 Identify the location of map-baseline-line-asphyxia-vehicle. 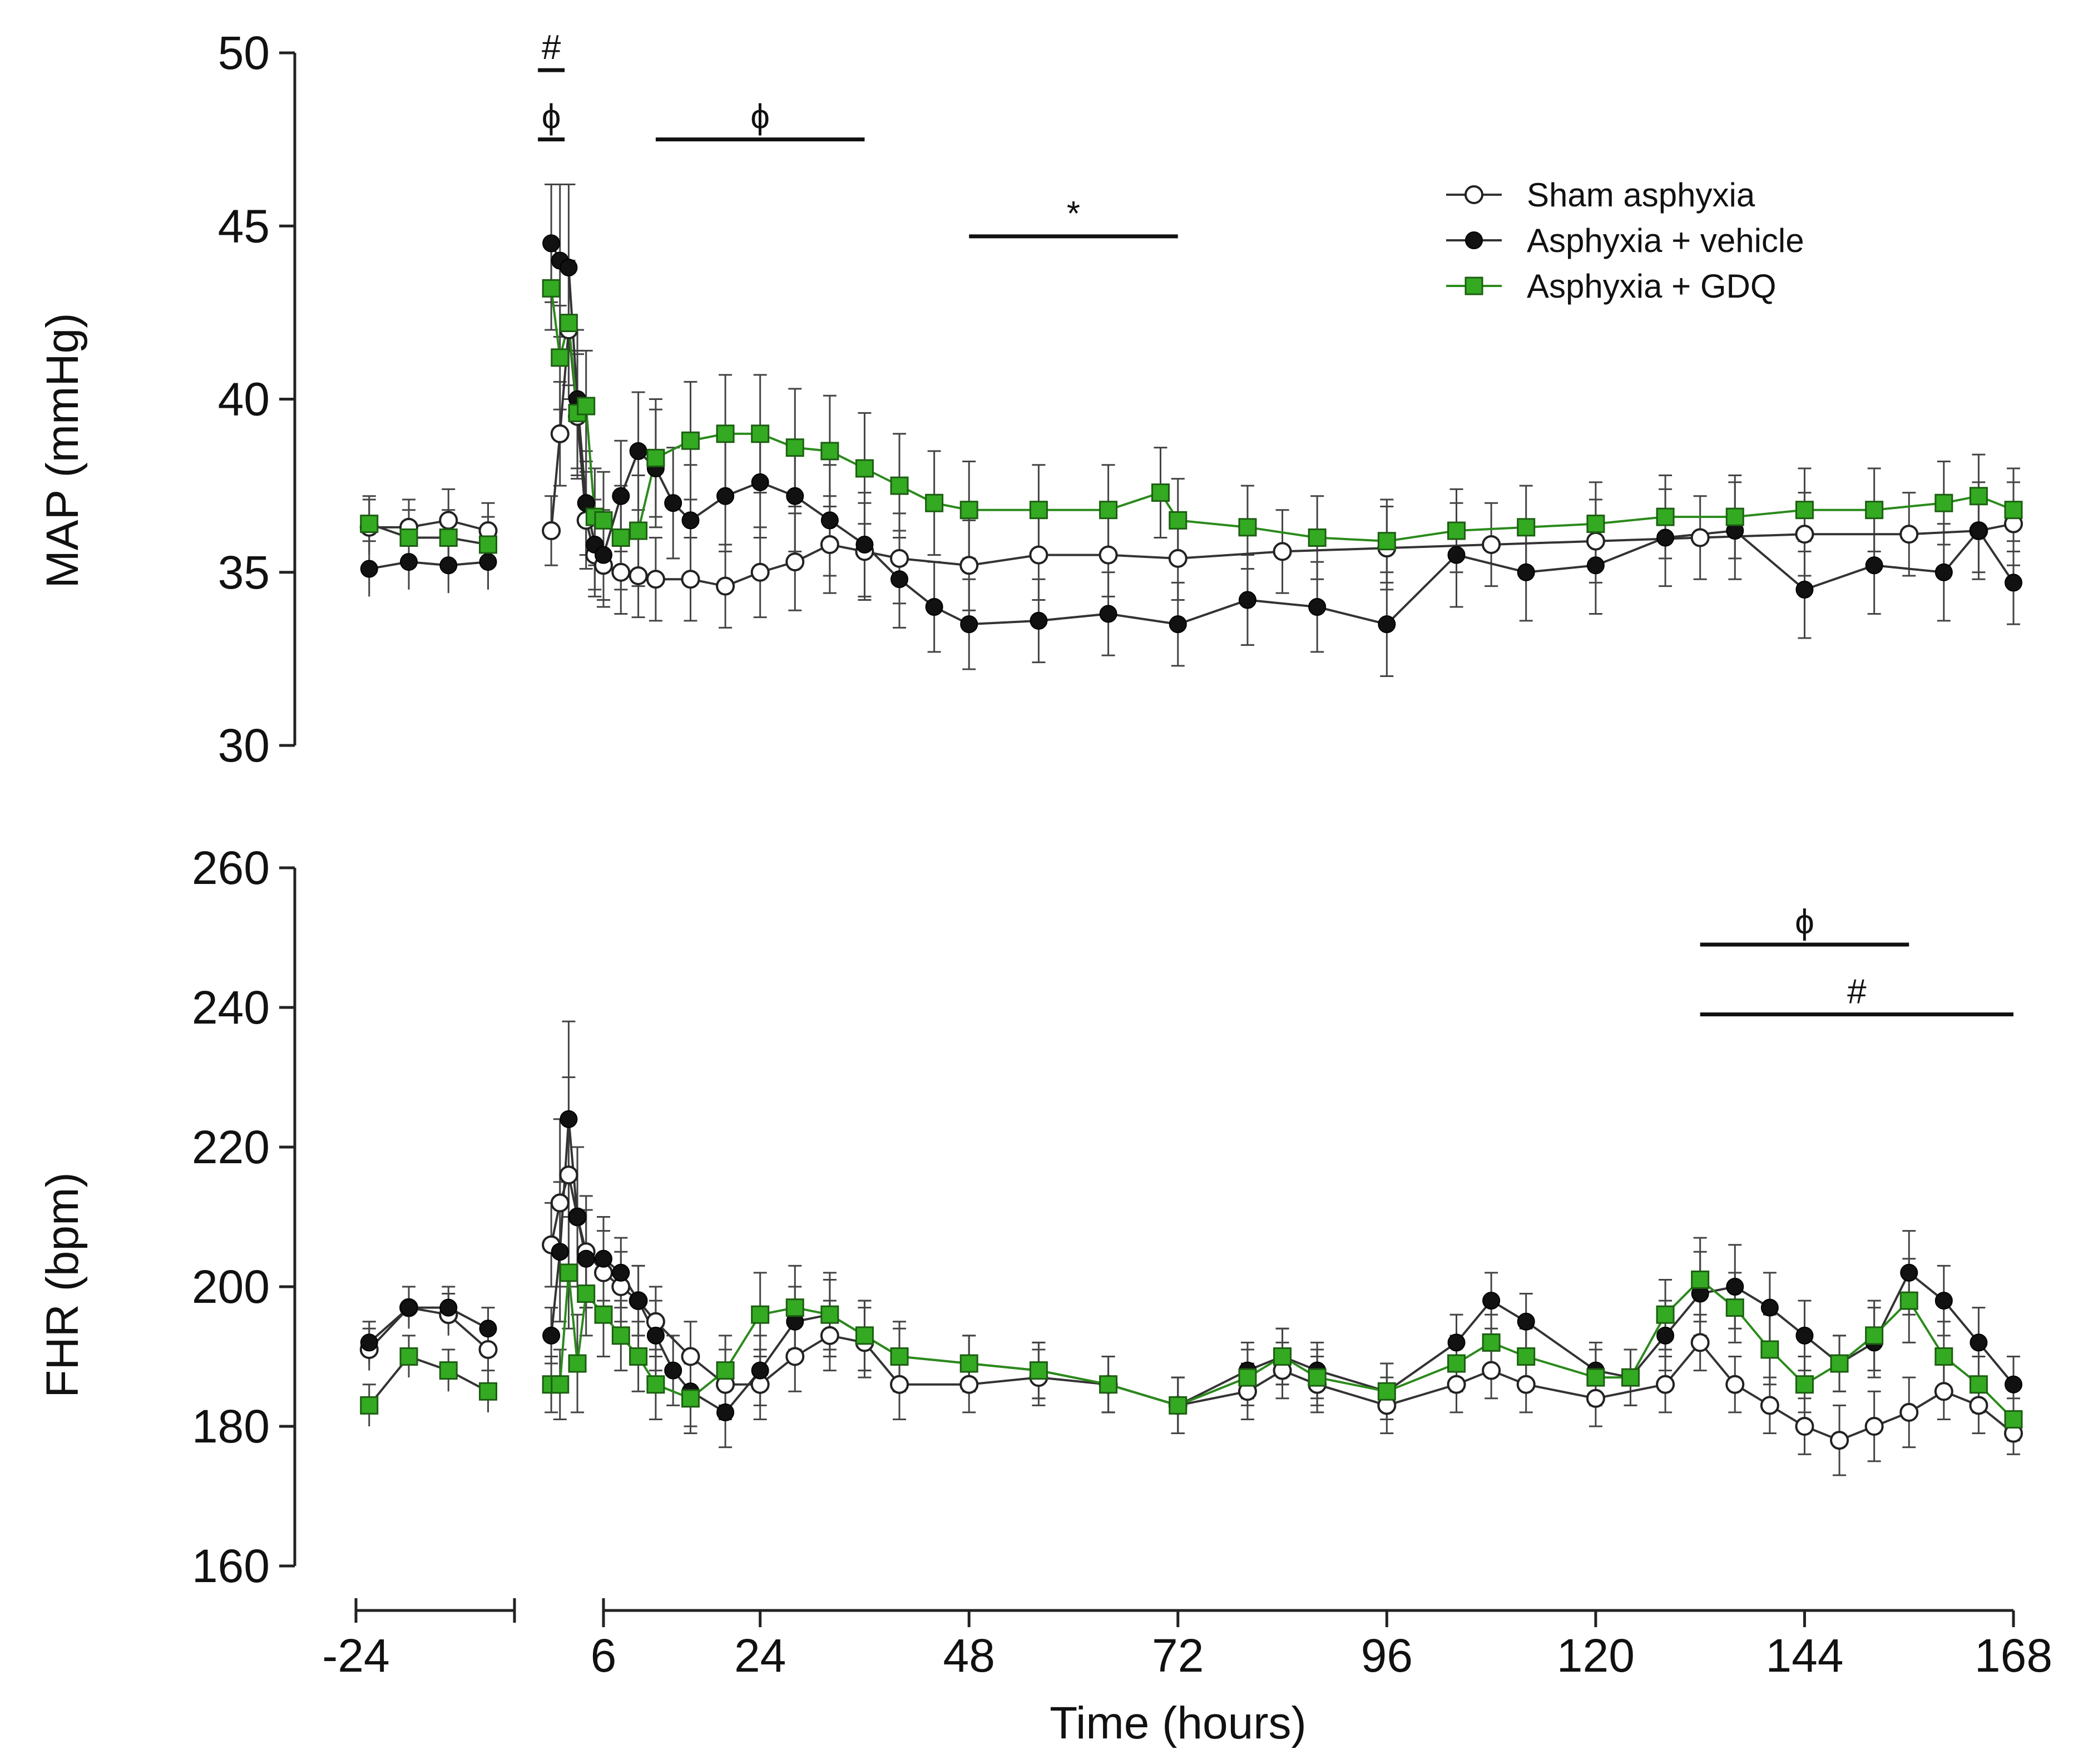
(428, 565).